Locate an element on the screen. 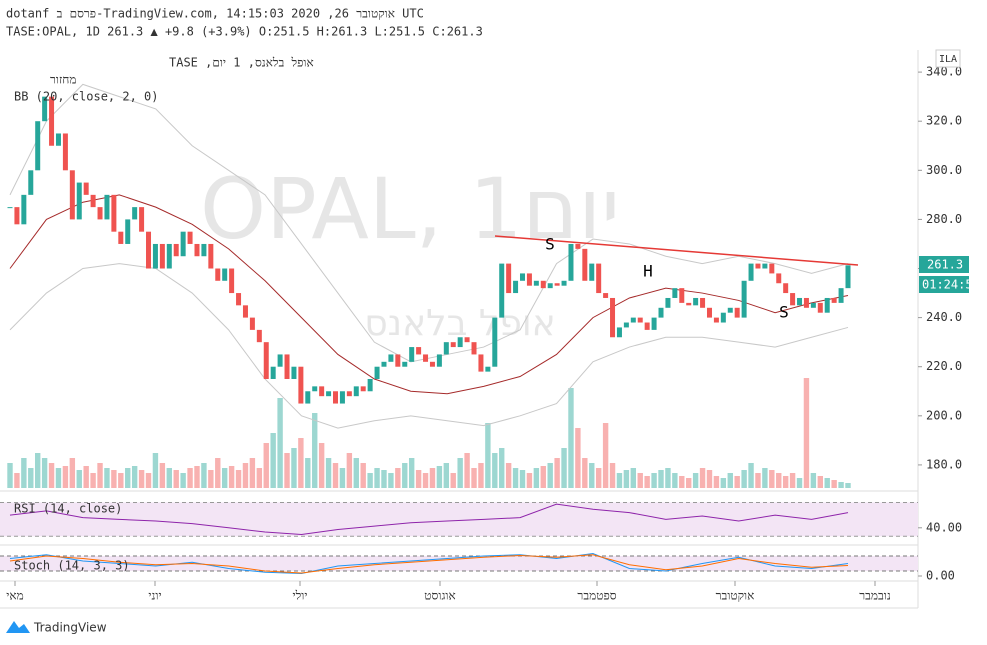 This screenshot has width=987, height=645. legend-symbol: אופל בלאנס, 1 יום, TASE is located at coordinates (241, 63).